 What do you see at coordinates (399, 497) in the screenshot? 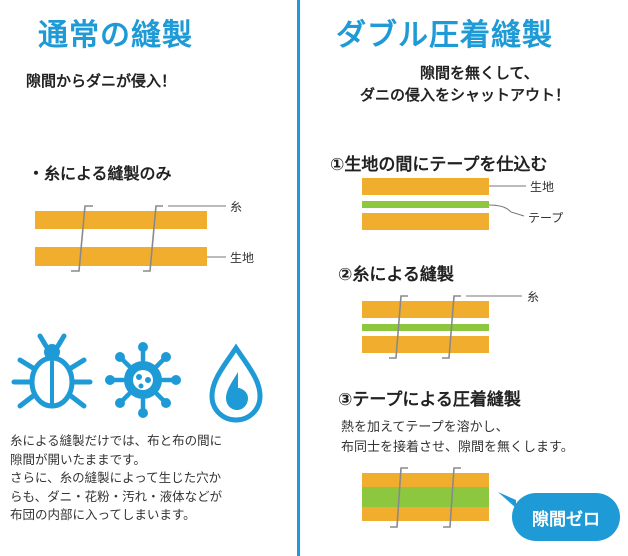
I see `stitch-step3-a` at bounding box center [399, 497].